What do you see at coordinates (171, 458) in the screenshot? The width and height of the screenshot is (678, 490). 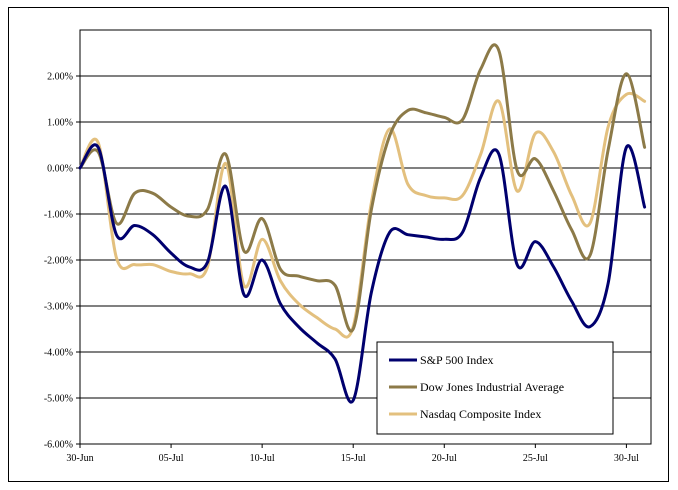 I see `x-tick-label: 05-Jul` at bounding box center [171, 458].